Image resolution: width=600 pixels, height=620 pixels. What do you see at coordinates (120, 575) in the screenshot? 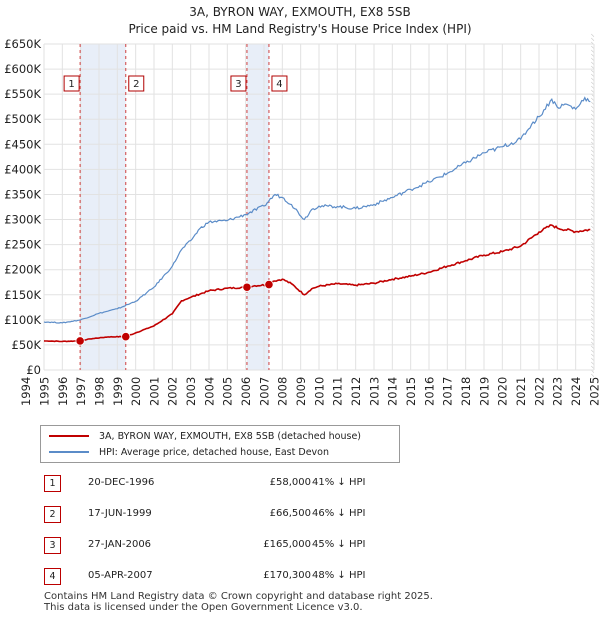
I see `sale-date: 05-APR-2007` at bounding box center [120, 575].